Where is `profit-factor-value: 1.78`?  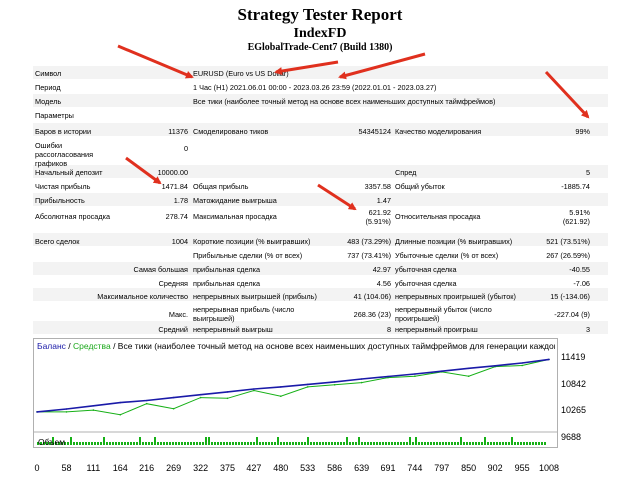
profit-factor-value: 1.78 is located at coordinates (180, 200).